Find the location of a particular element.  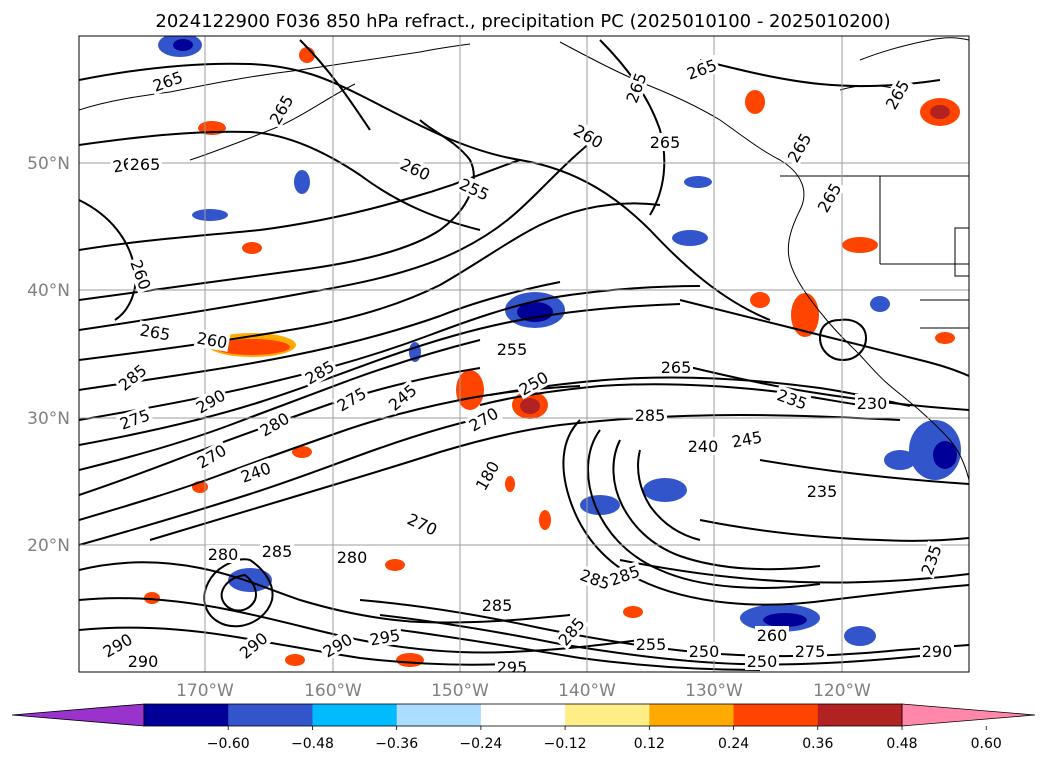

lon-label-120w: 120°W is located at coordinates (842, 691).